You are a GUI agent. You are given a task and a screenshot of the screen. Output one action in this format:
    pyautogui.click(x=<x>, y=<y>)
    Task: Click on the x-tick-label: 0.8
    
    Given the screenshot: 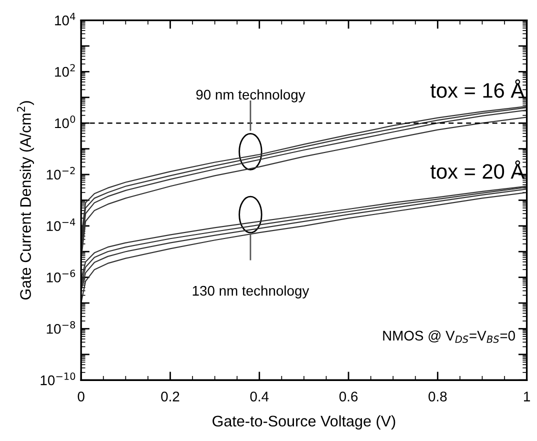 What is the action you would take?
    pyautogui.click(x=437, y=397)
    